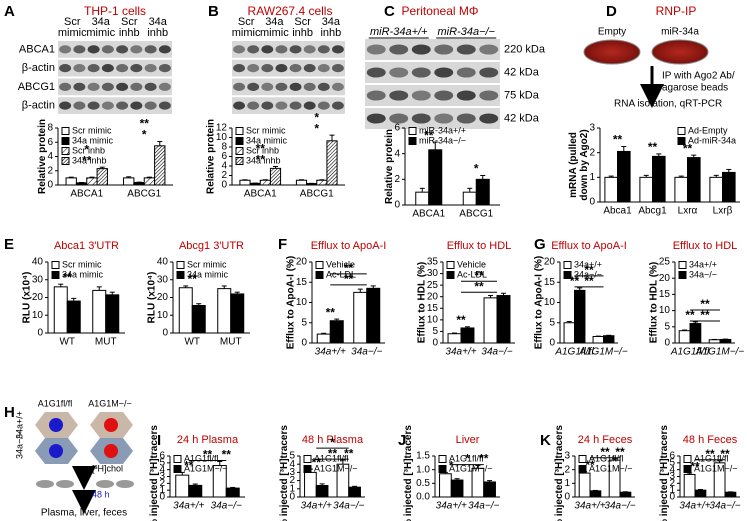  I want to click on y-tick-label: 1.5, so click(423, 456).